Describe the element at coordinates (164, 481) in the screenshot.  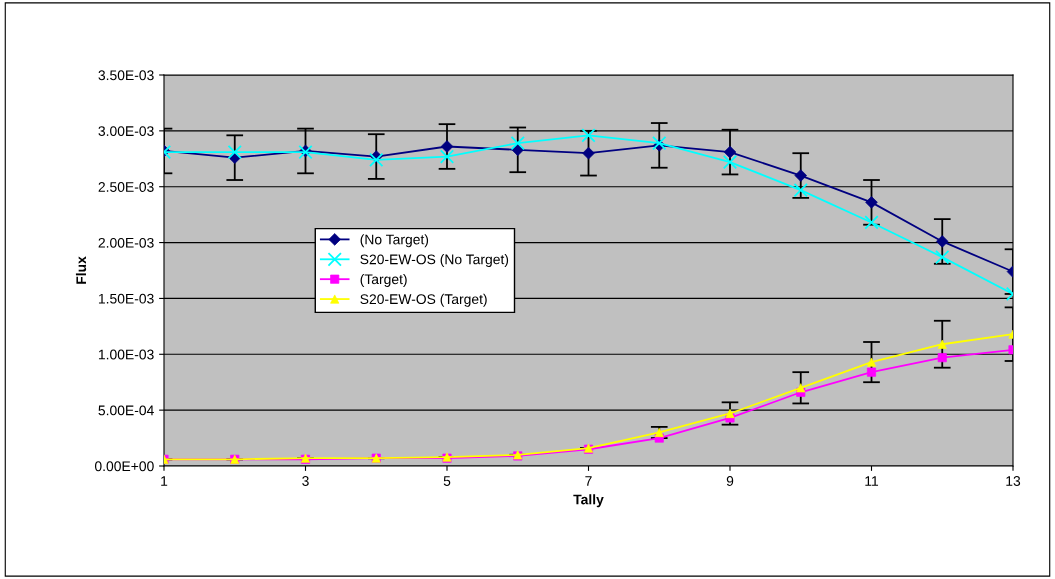
I see `x-tick-label: 1` at that location.